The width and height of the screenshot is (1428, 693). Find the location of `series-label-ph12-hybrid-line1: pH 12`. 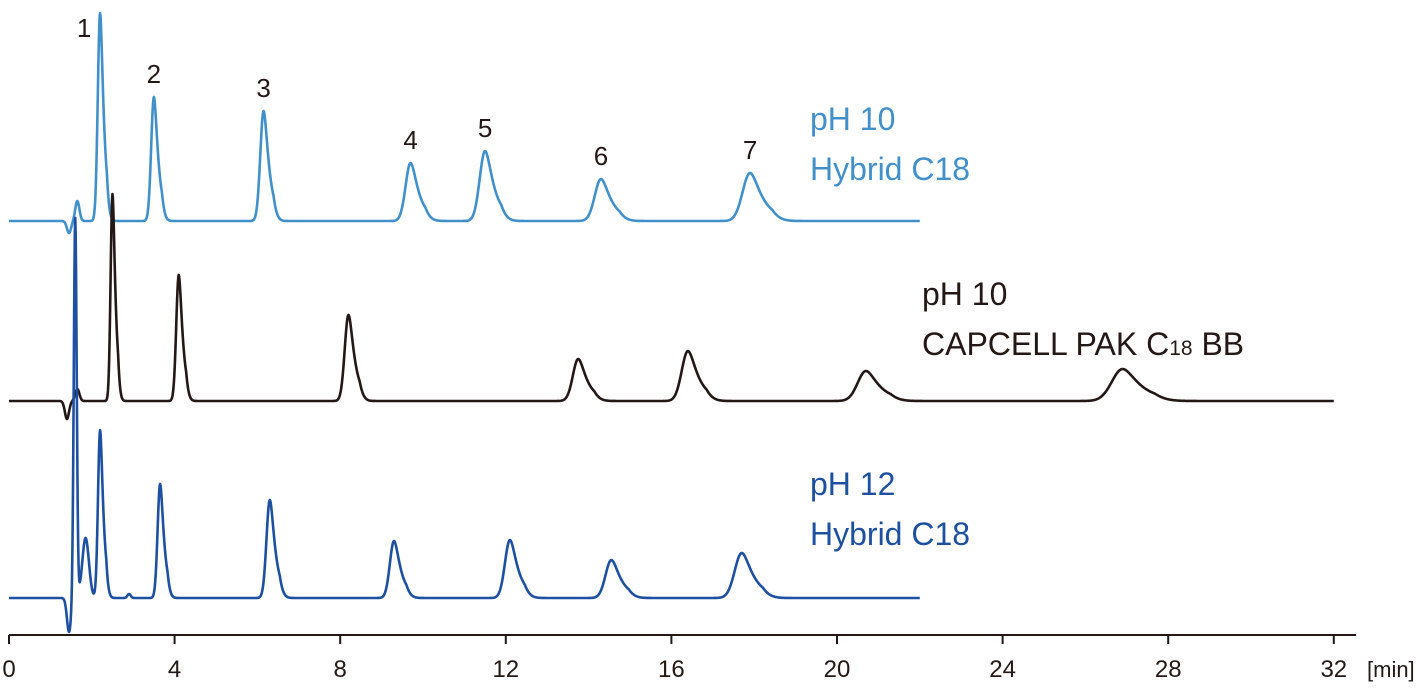

series-label-ph12-hybrid-line1: pH 12 is located at coordinates (852, 484).